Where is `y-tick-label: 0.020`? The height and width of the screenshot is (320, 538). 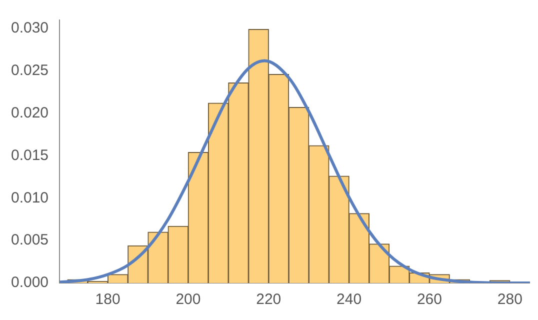
y-tick-label: 0.020 is located at coordinates (29, 113).